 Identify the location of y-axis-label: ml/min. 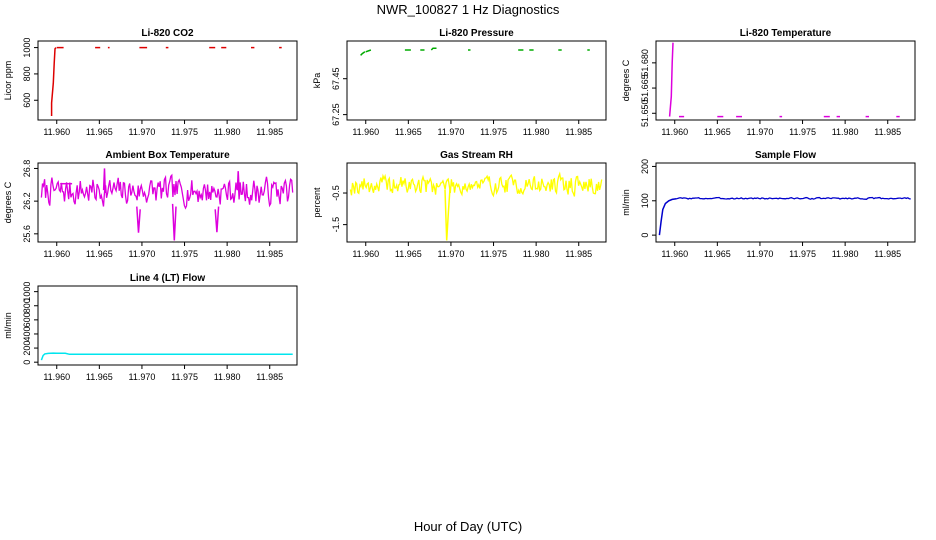
(8, 325).